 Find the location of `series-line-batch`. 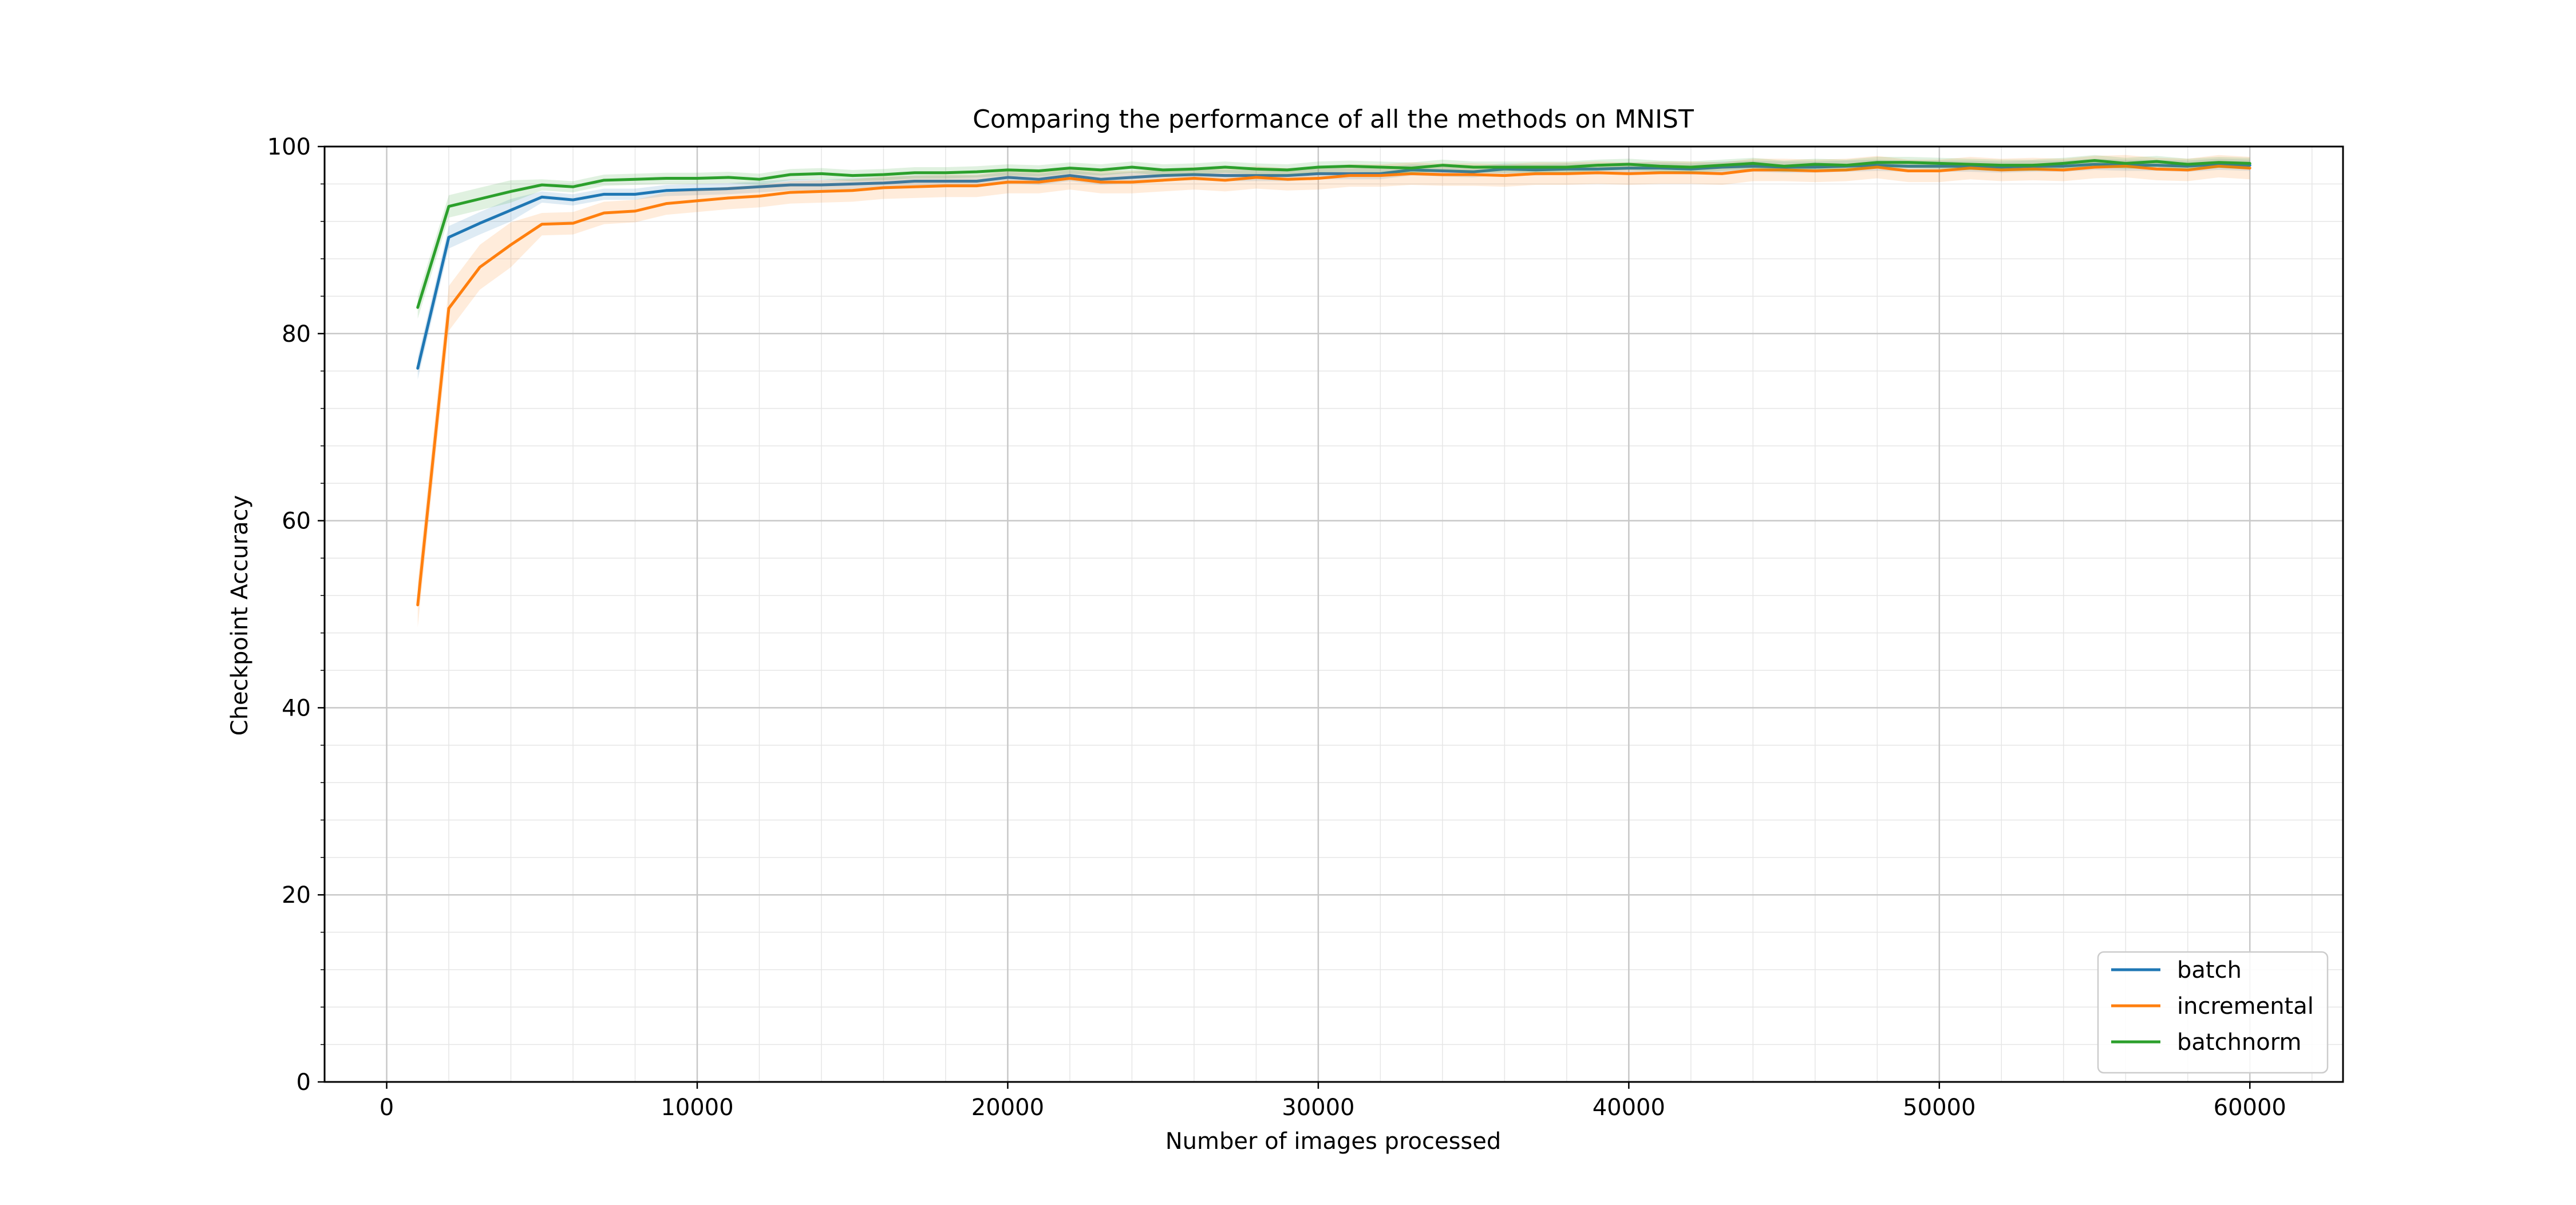

series-line-batch is located at coordinates (1333, 266).